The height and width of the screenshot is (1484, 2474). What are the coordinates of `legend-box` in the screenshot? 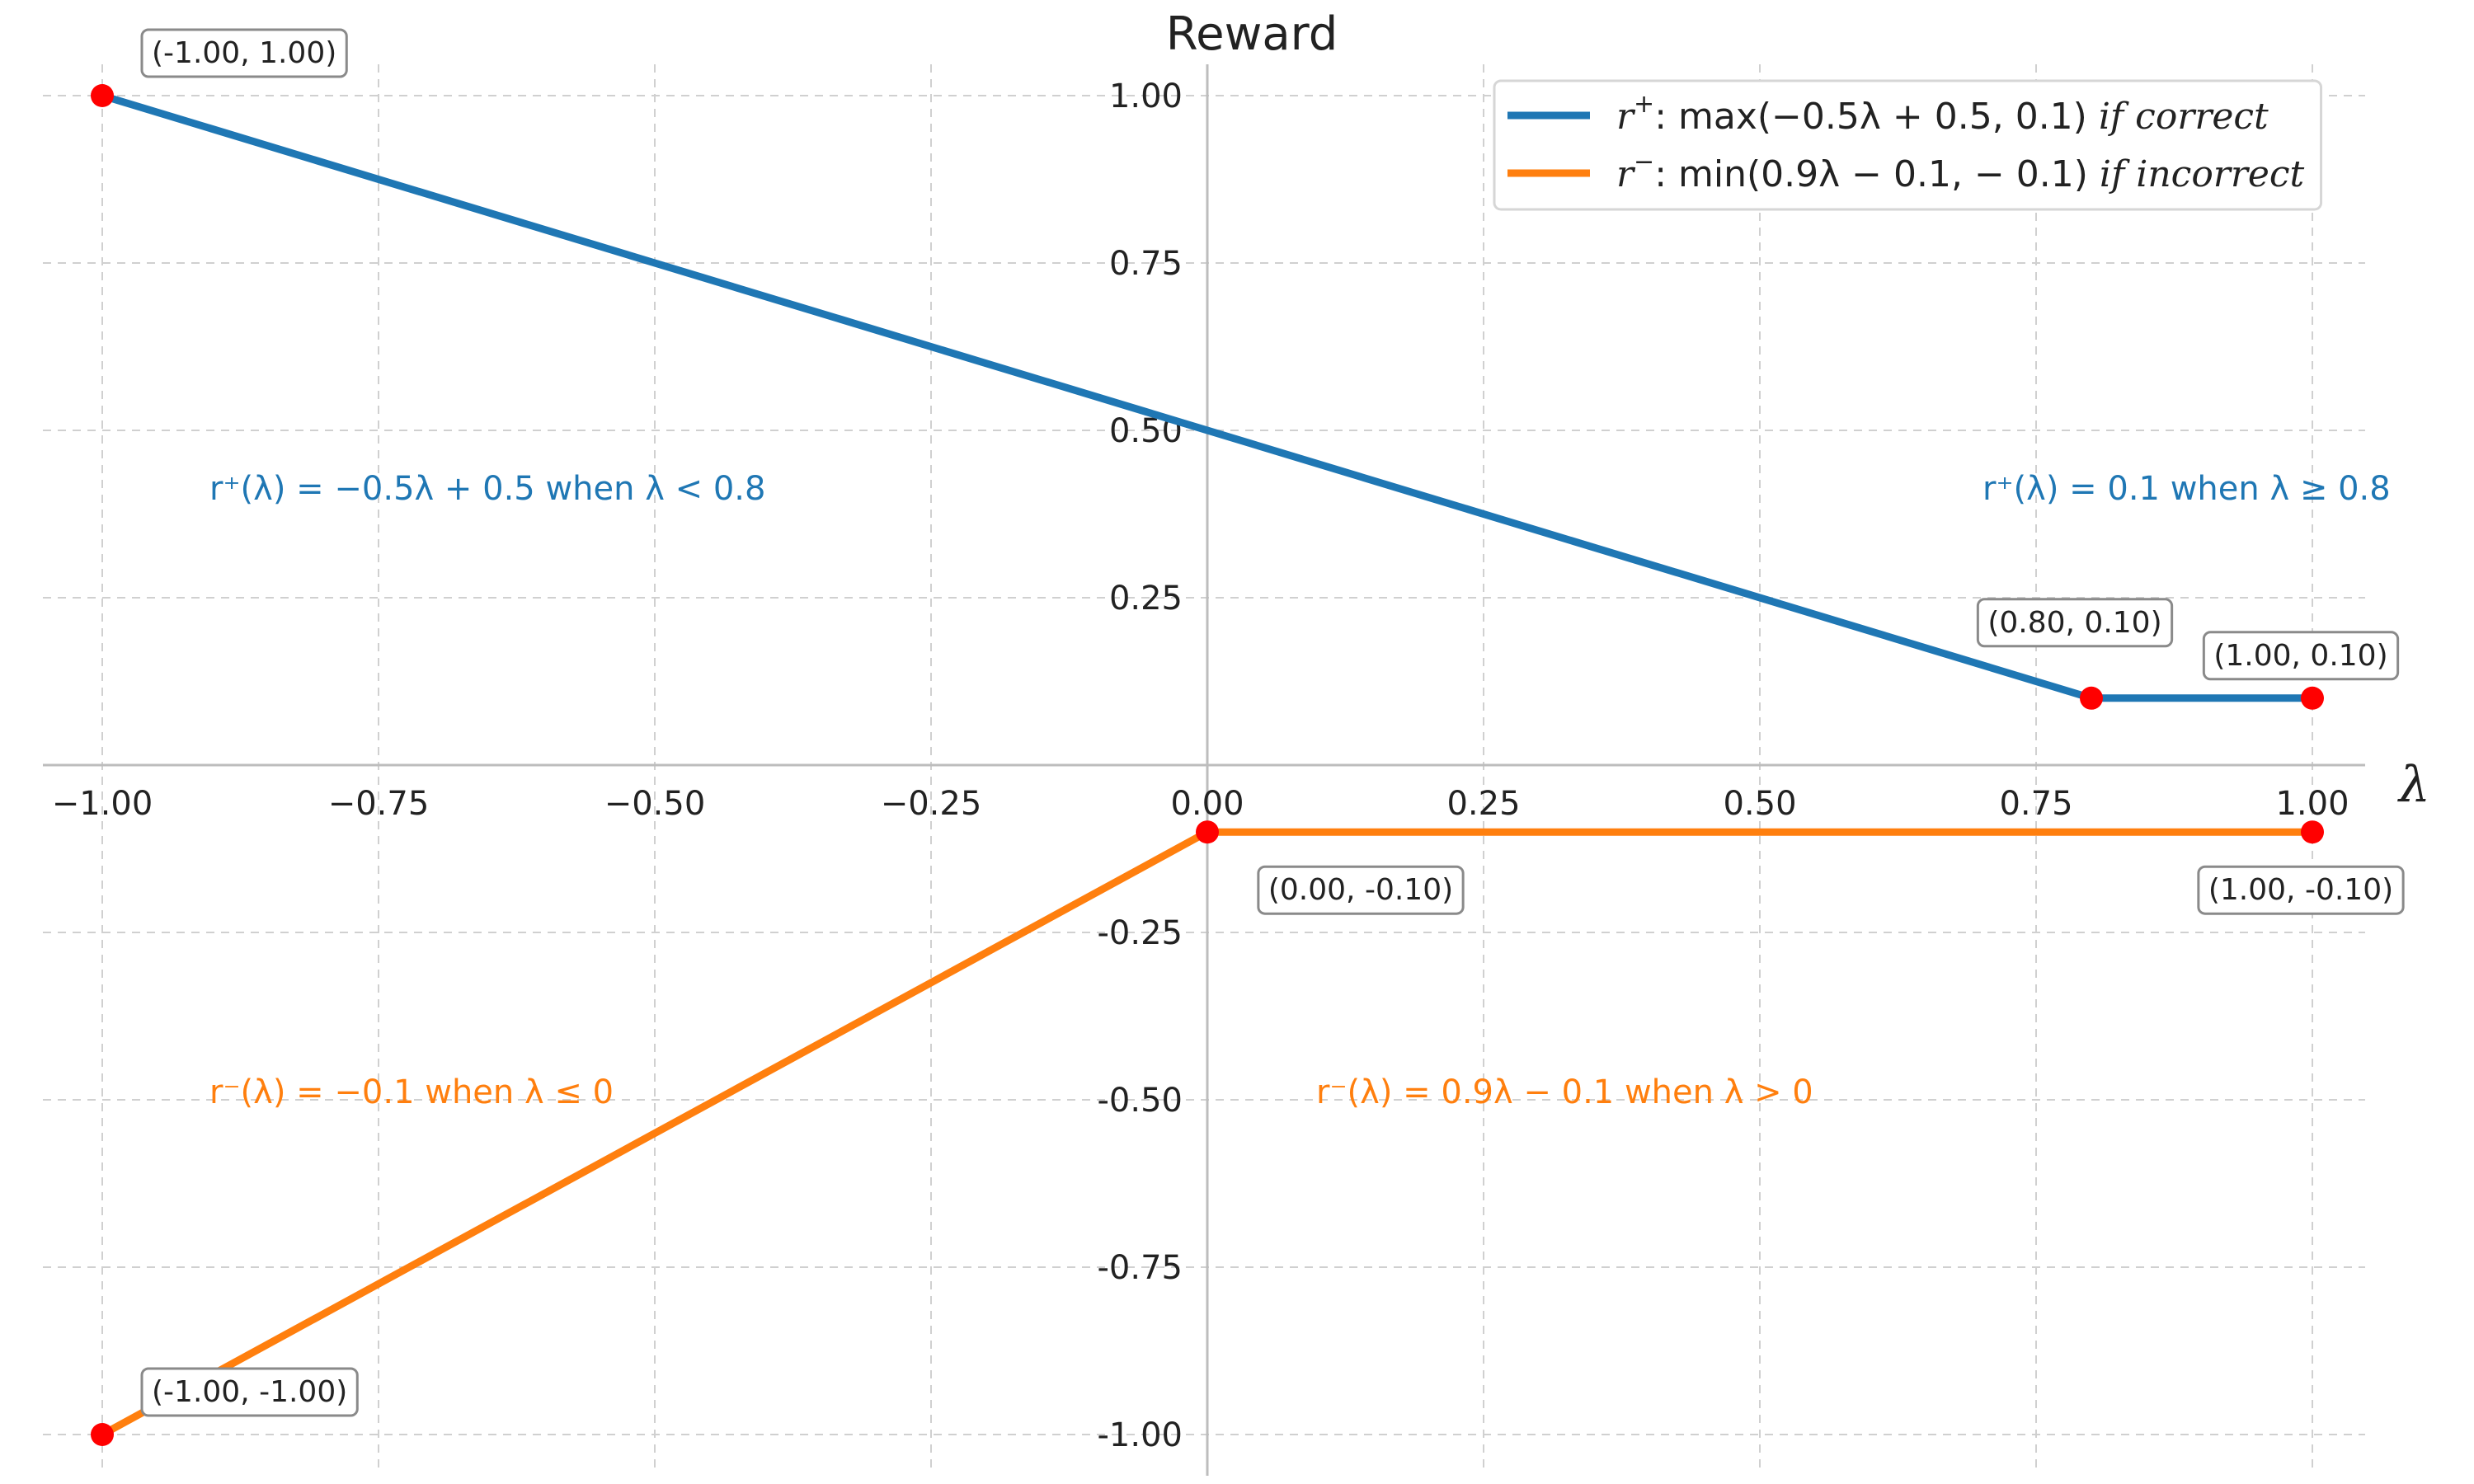 It's located at (1908, 145).